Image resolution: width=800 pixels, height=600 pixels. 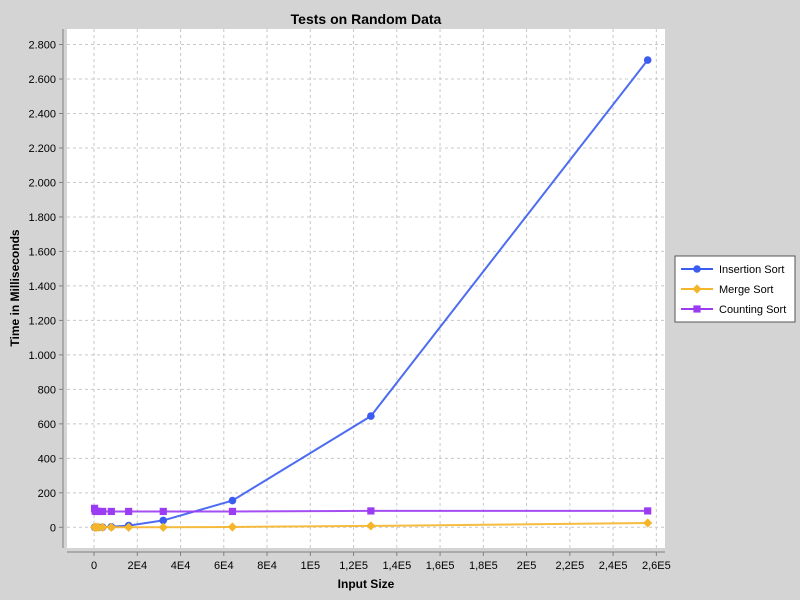 What do you see at coordinates (53, 528) in the screenshot?
I see `y-tick-label: 0` at bounding box center [53, 528].